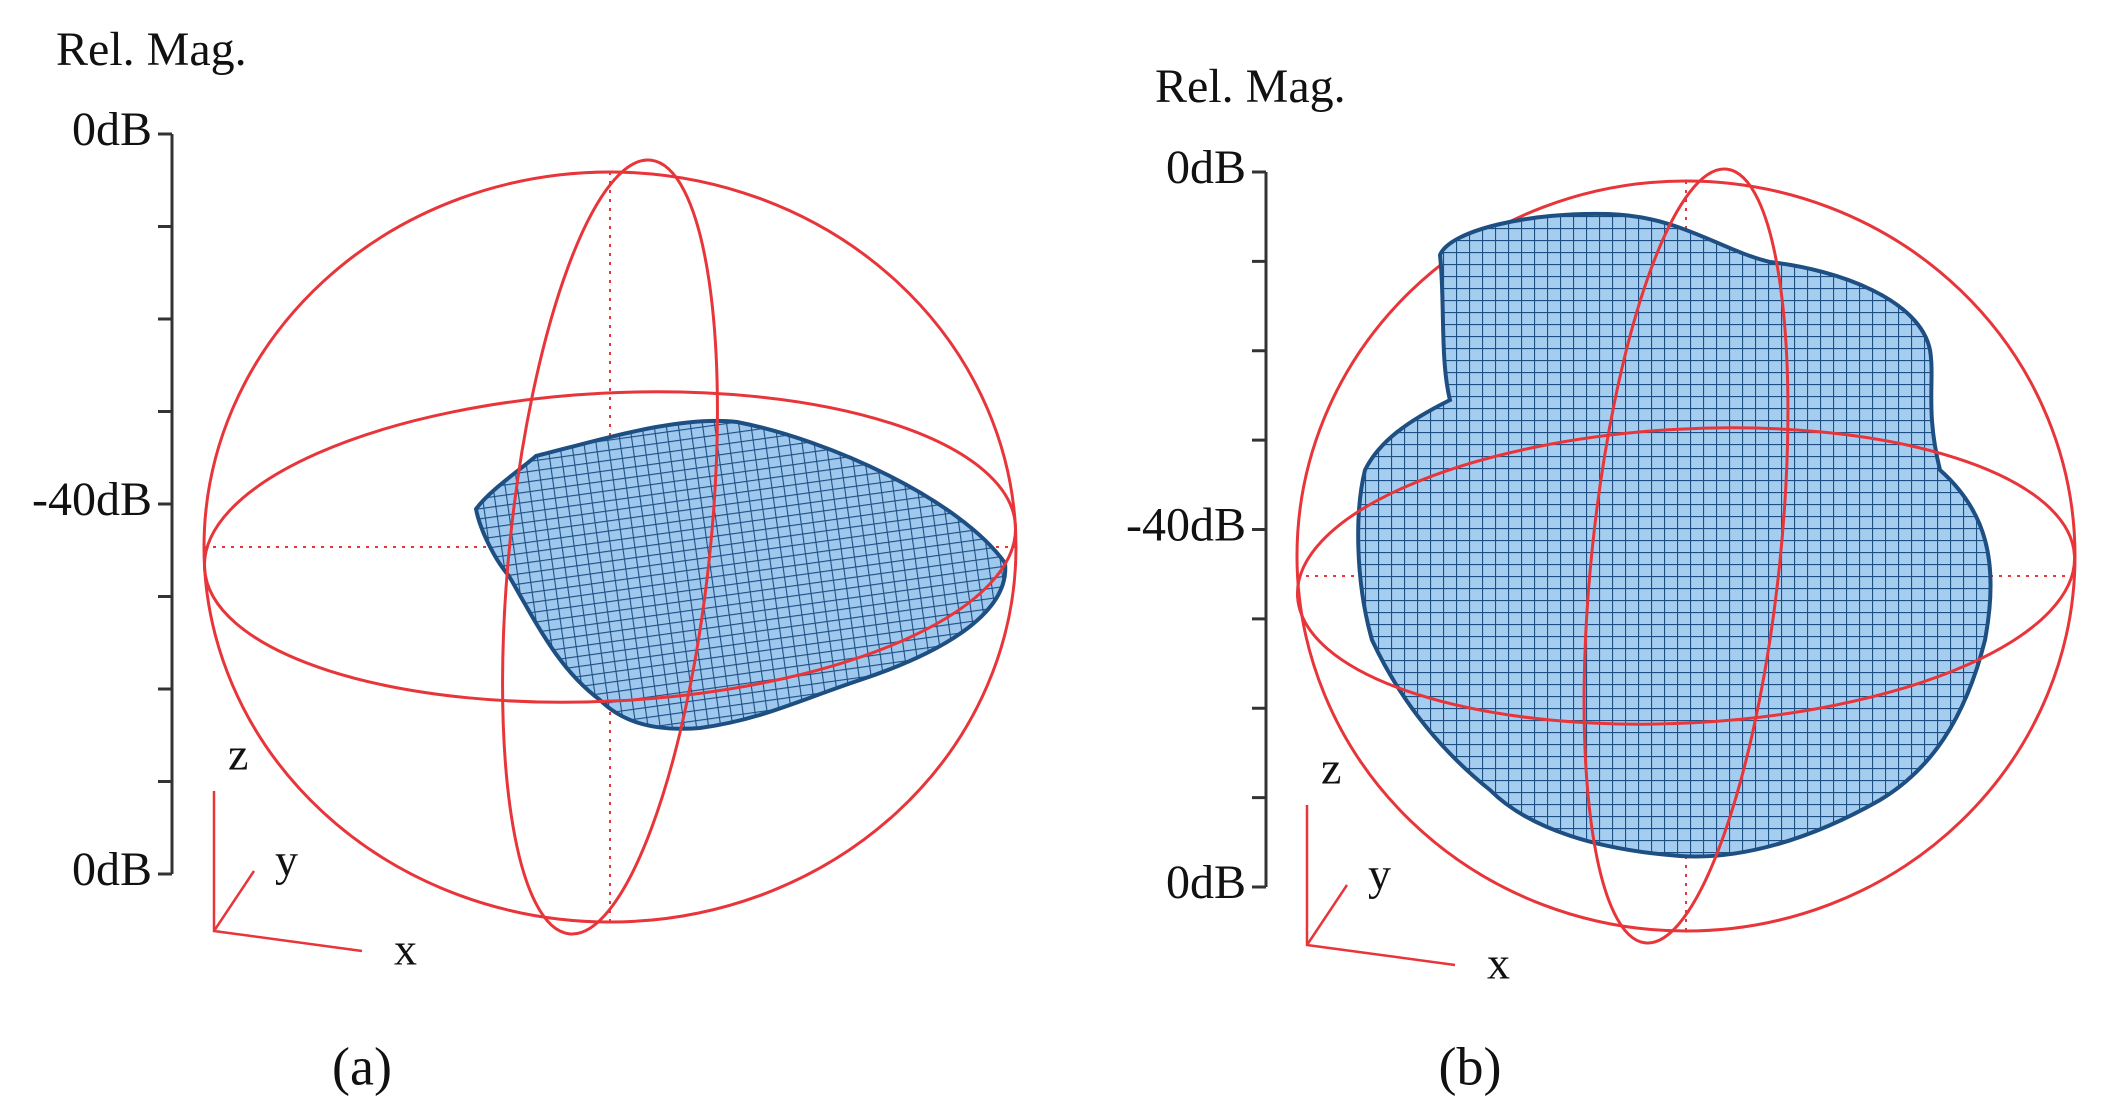 The height and width of the screenshot is (1104, 2101). Describe the element at coordinates (362, 1066) in the screenshot. I see `panel-caption: (a)` at that location.